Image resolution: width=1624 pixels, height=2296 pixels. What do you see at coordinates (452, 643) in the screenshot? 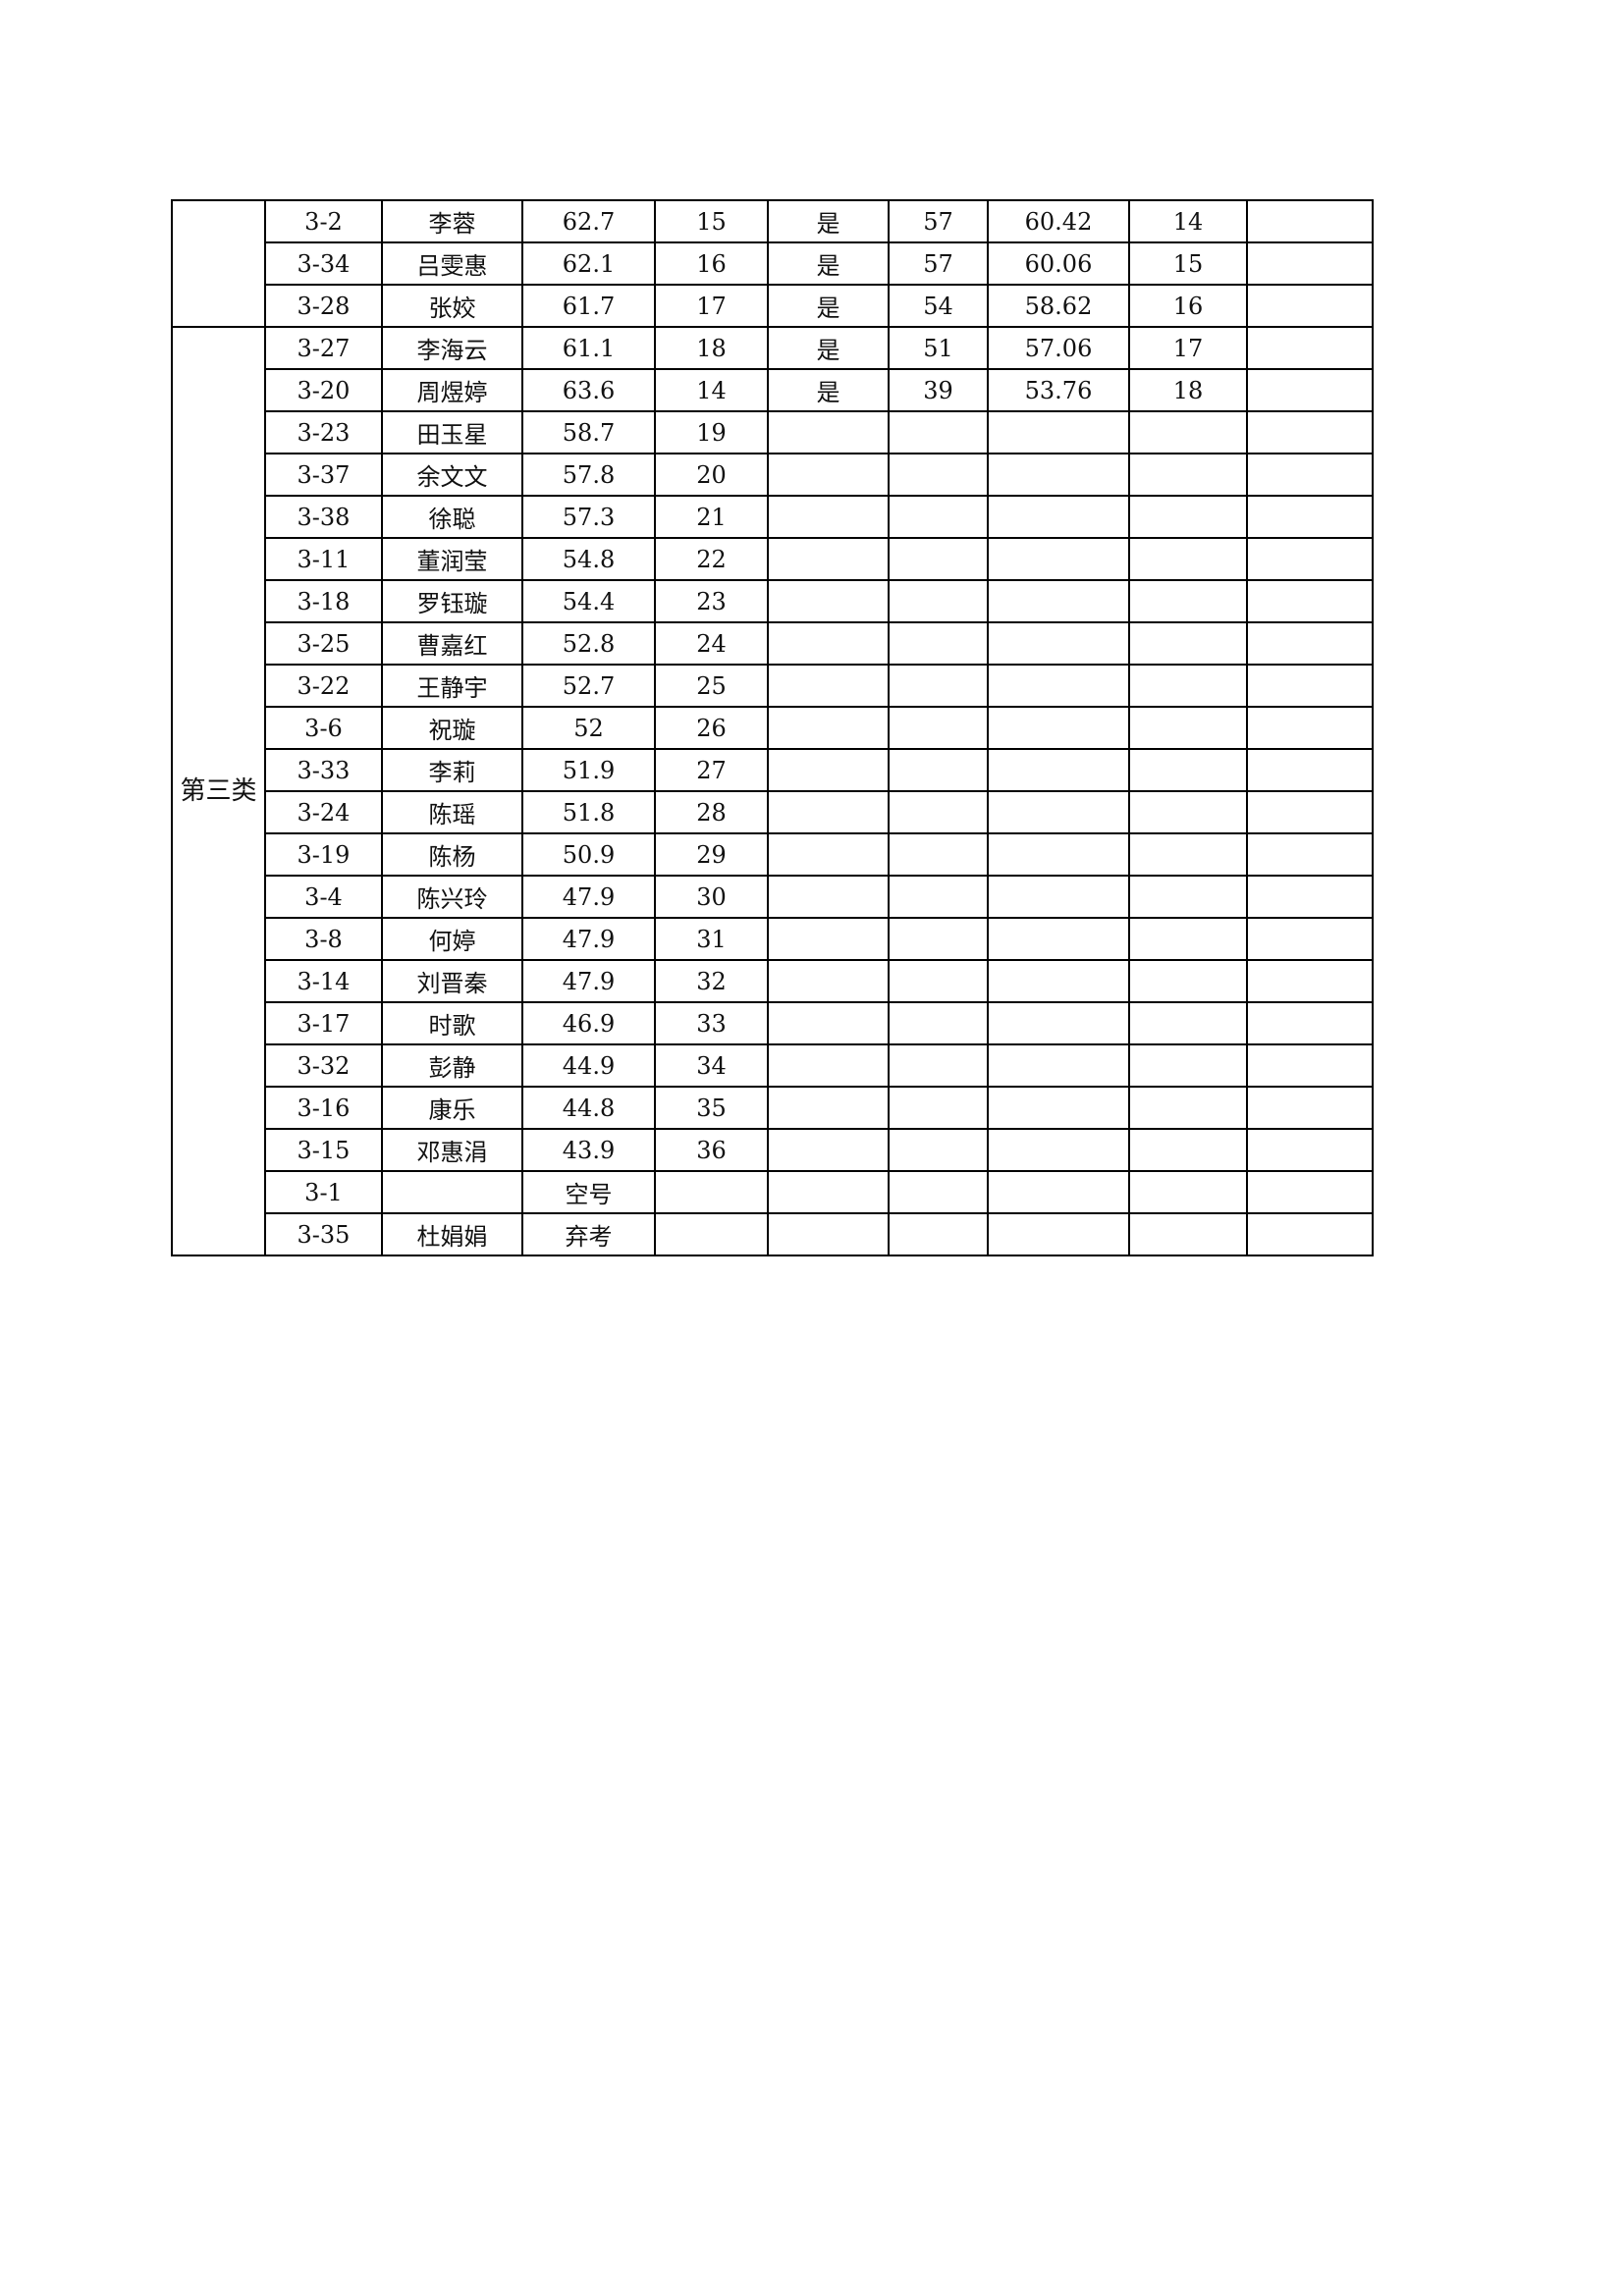
I see `name-cell: 曹嘉红` at bounding box center [452, 643].